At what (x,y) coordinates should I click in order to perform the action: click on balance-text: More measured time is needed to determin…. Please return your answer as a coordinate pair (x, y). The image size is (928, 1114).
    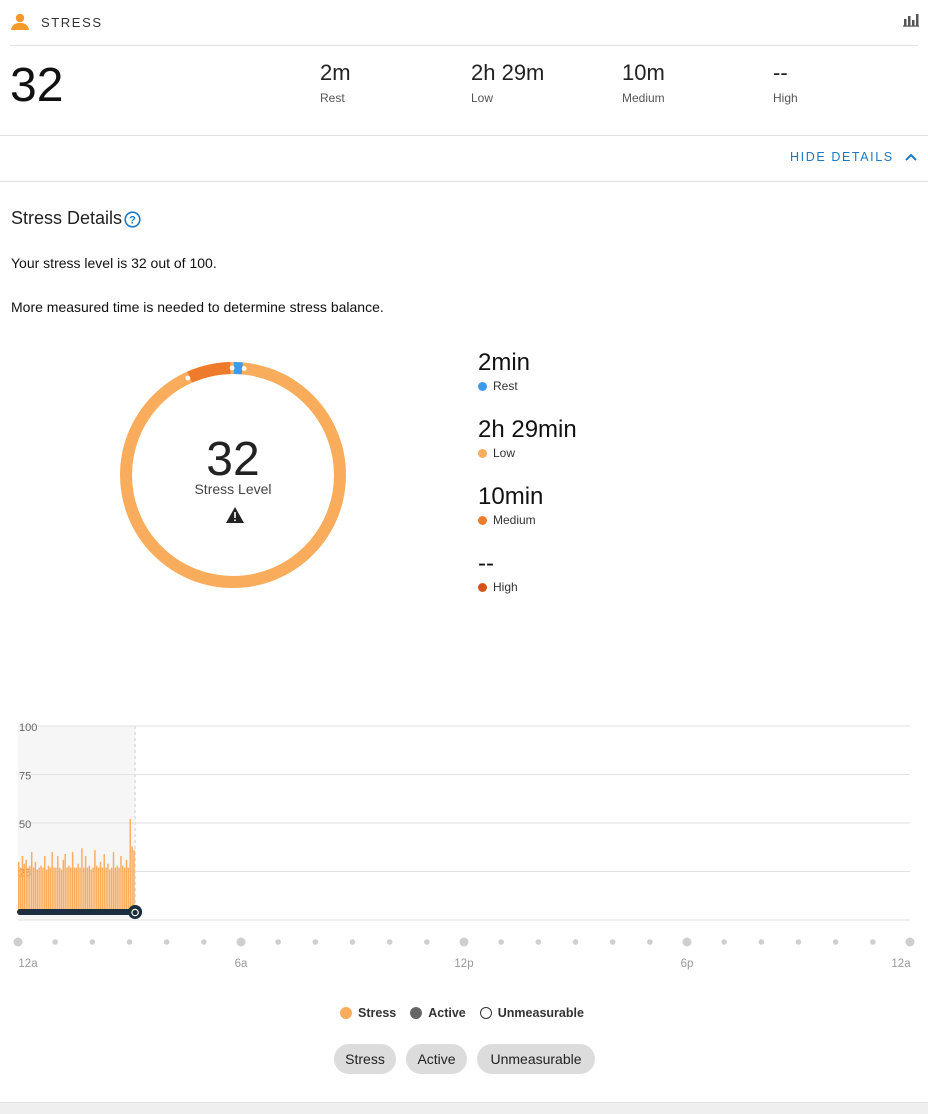
    Looking at the image, I should click on (197, 307).